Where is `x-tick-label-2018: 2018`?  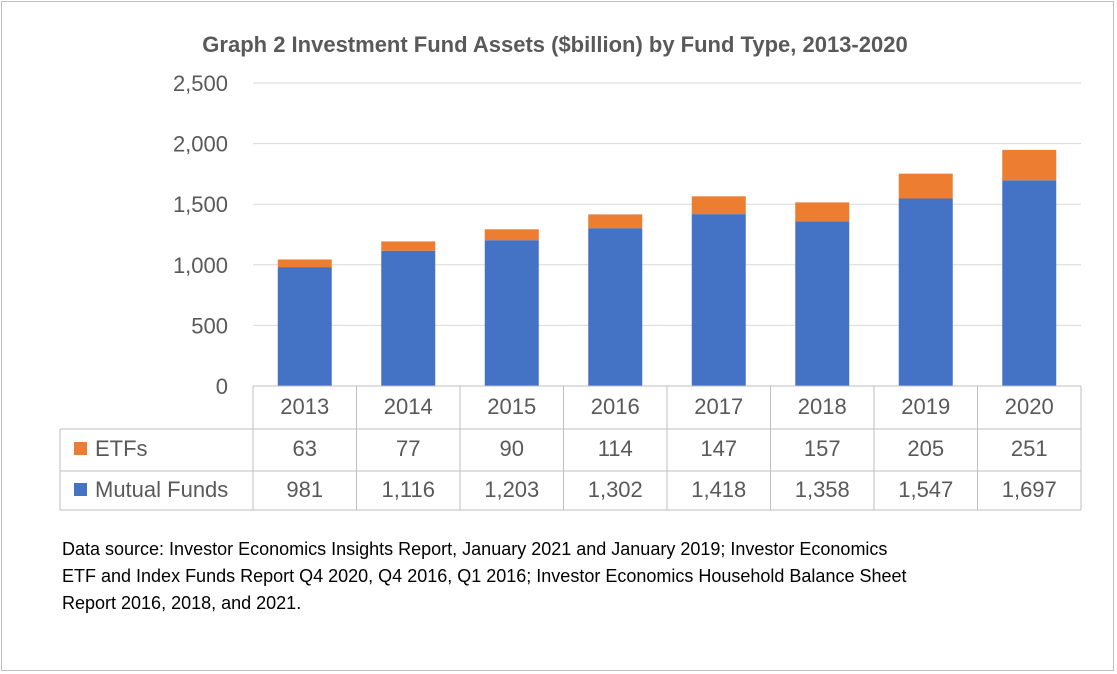
x-tick-label-2018: 2018 is located at coordinates (822, 406).